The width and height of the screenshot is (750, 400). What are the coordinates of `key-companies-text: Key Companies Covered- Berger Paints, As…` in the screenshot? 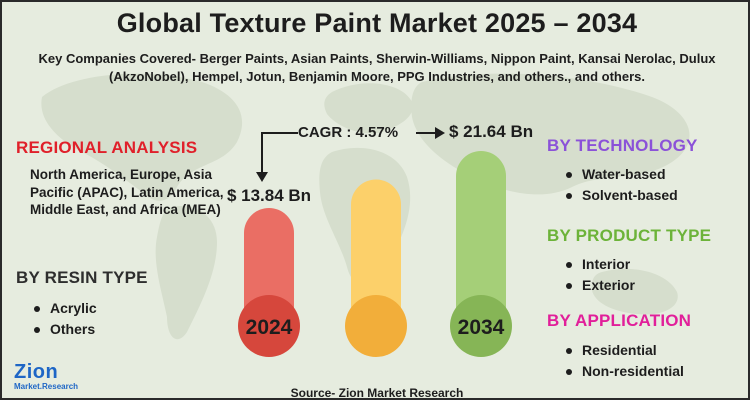 It's located at (377, 67).